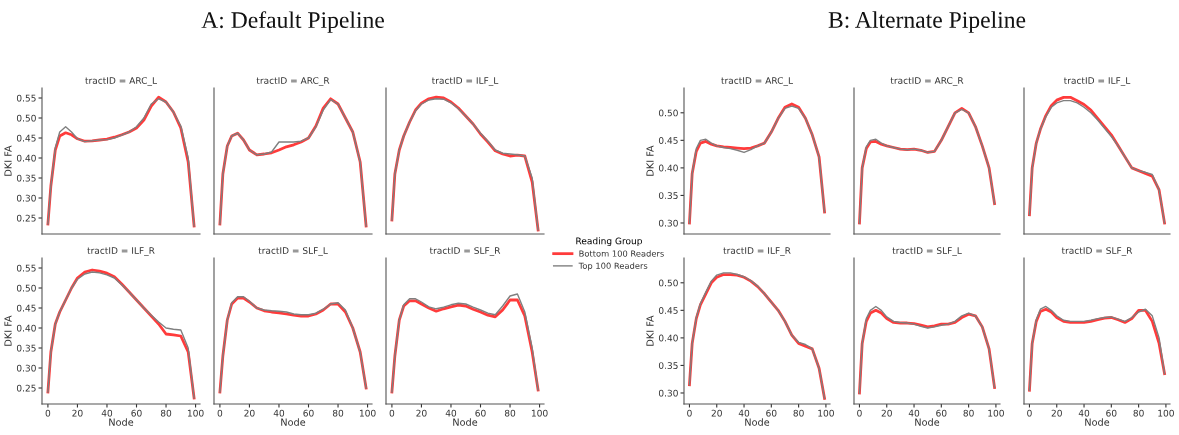 This screenshot has height=435, width=1179. What do you see at coordinates (292, 22) in the screenshot?
I see `text: A: Default Pipeline` at bounding box center [292, 22].